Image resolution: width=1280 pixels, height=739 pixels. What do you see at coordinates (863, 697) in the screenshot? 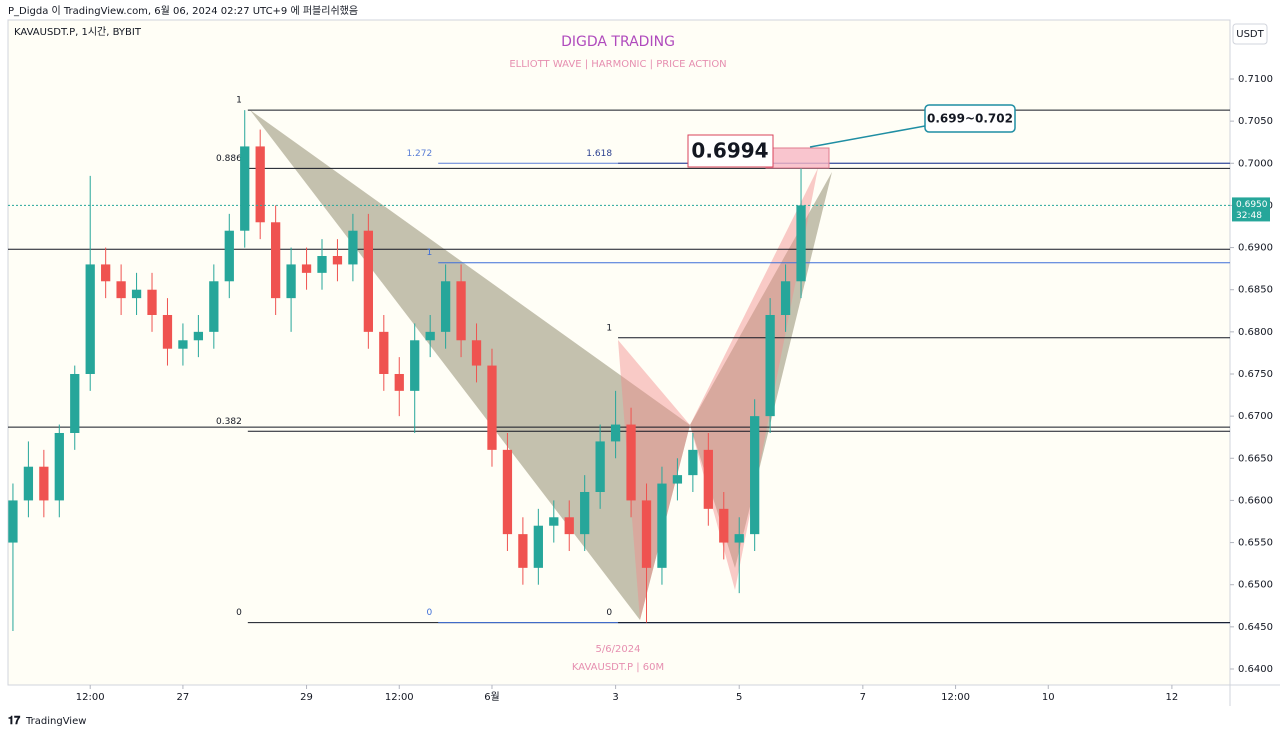
I see `x-tick-label: 7` at bounding box center [863, 697].